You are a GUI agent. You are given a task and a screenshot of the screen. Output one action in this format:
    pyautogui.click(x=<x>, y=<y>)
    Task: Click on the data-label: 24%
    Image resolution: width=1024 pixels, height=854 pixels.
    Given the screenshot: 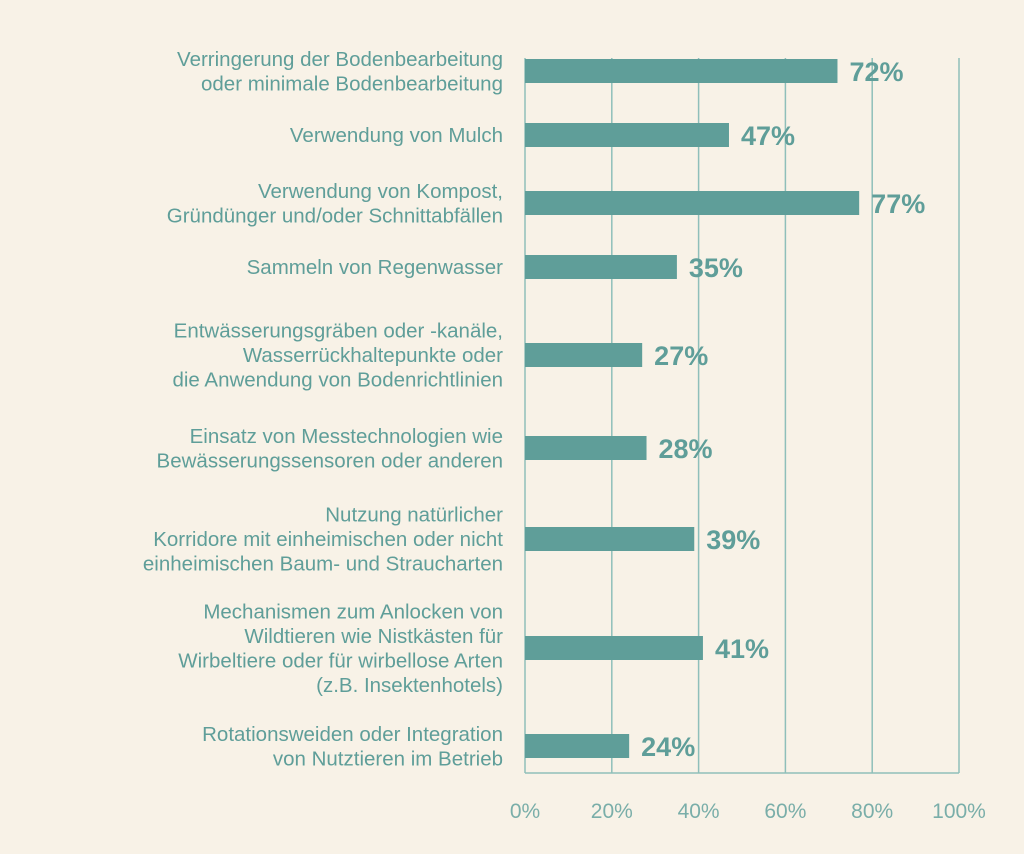 What is the action you would take?
    pyautogui.click(x=668, y=747)
    